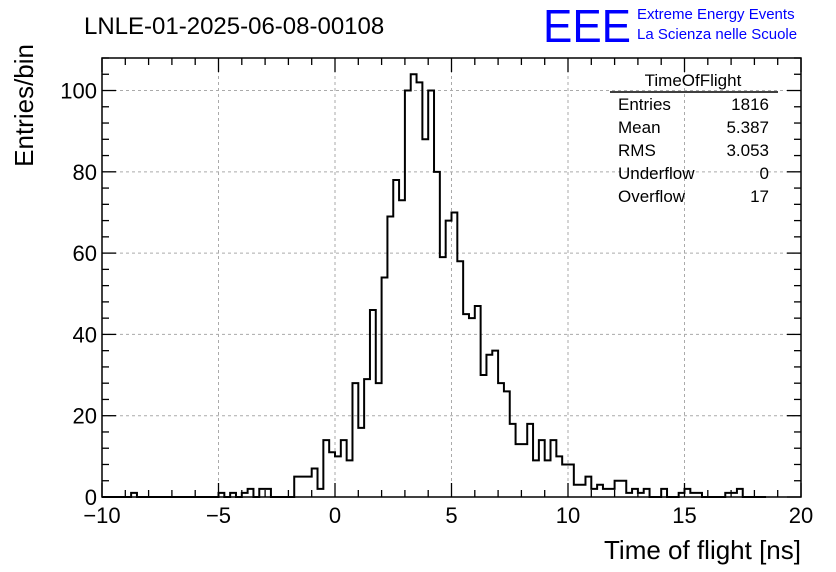 The image size is (836, 572). What do you see at coordinates (644, 104) in the screenshot?
I see `stats-row-label: Entries` at bounding box center [644, 104].